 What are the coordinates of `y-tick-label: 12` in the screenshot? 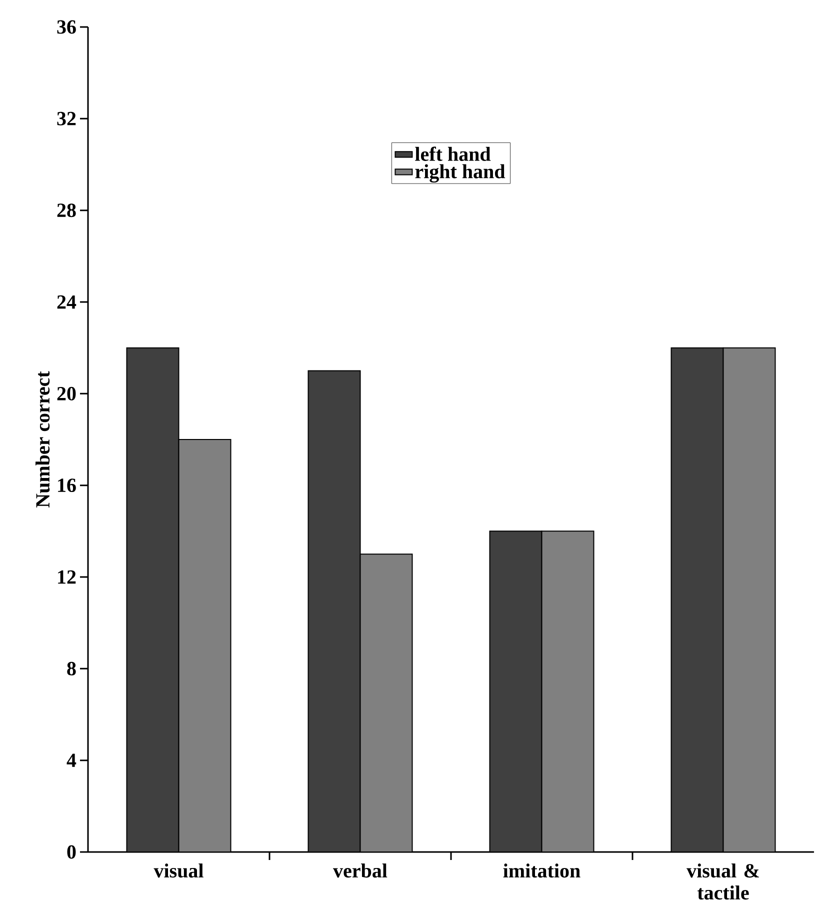 It's located at (67, 577).